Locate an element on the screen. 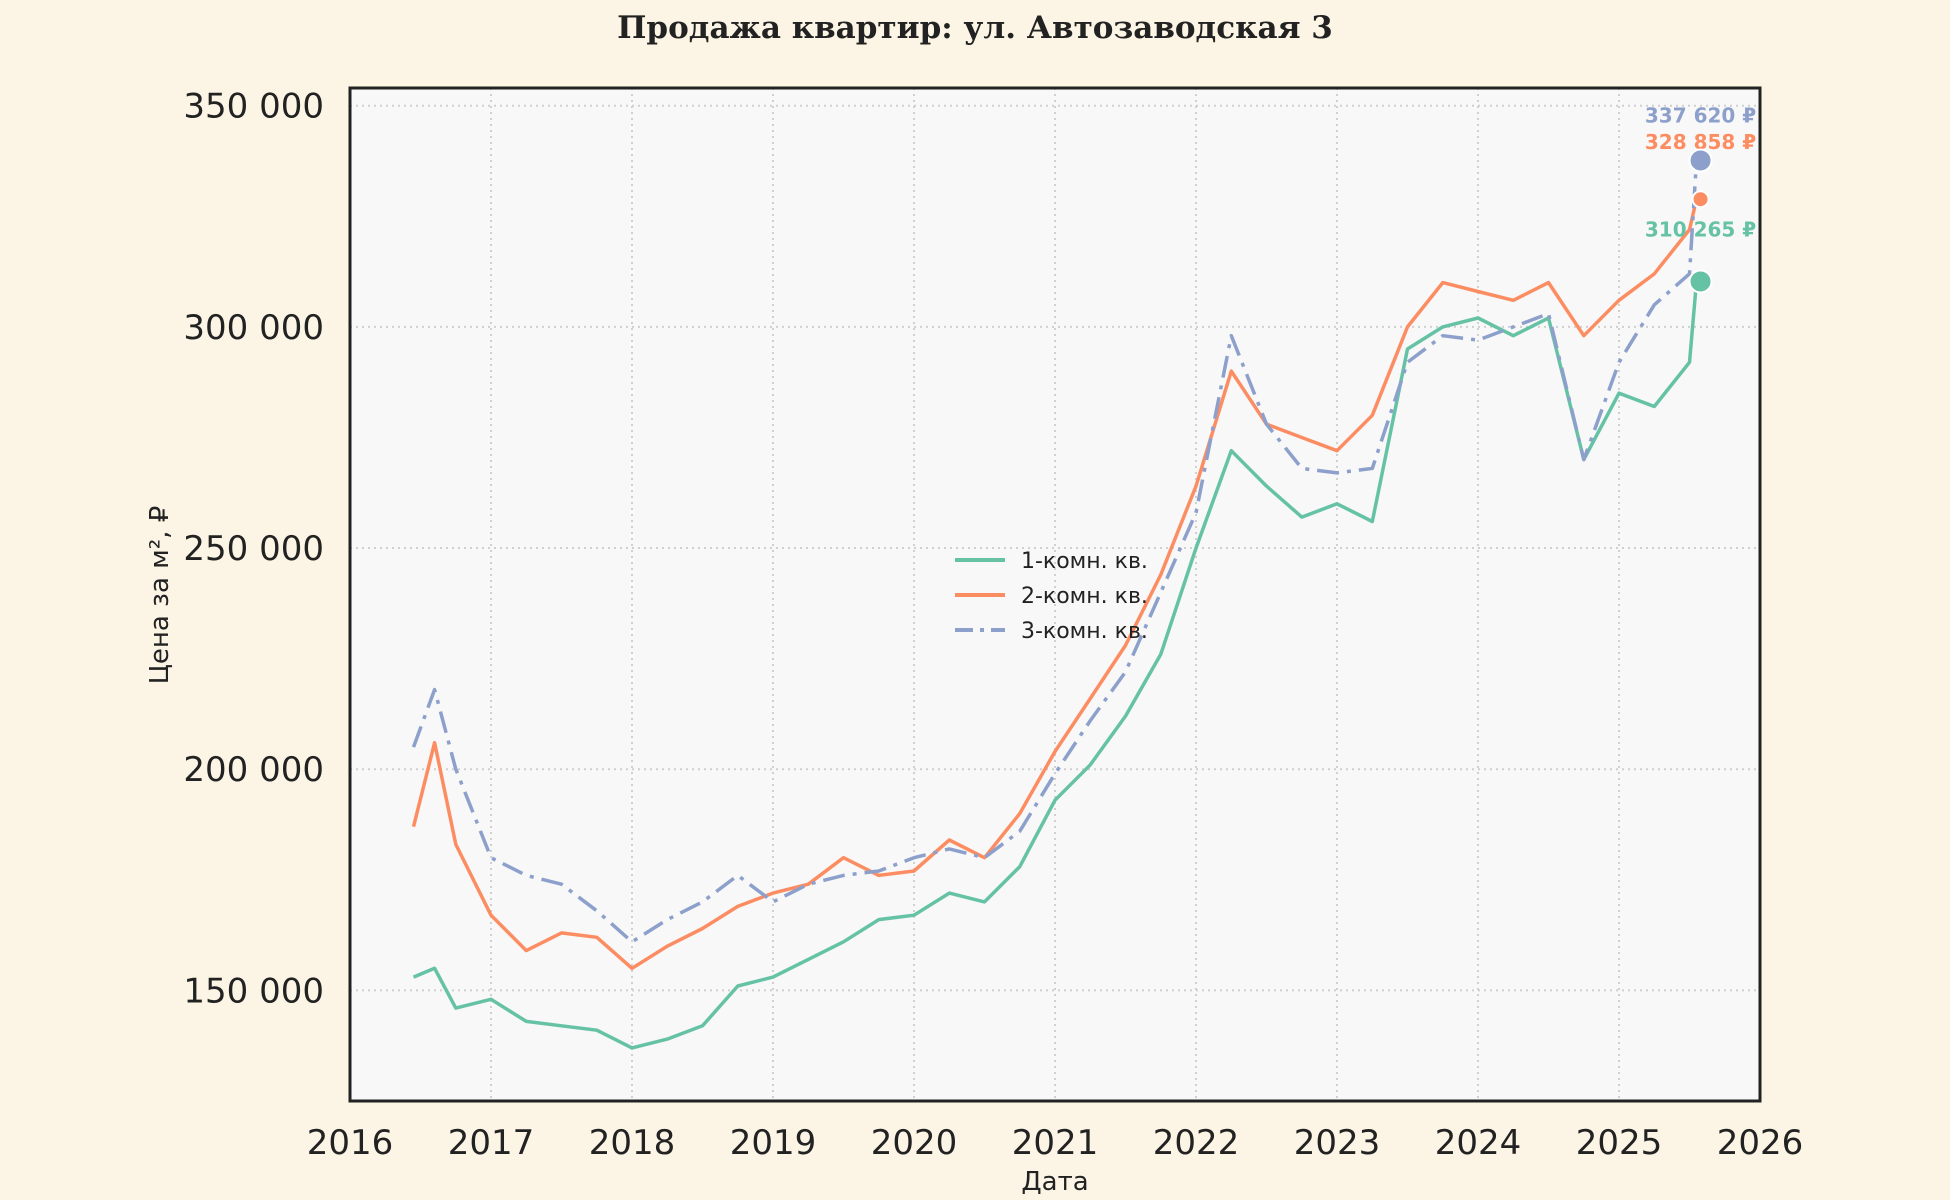 The image size is (1950, 1200). y-tick-label: 200 000 is located at coordinates (253, 770).